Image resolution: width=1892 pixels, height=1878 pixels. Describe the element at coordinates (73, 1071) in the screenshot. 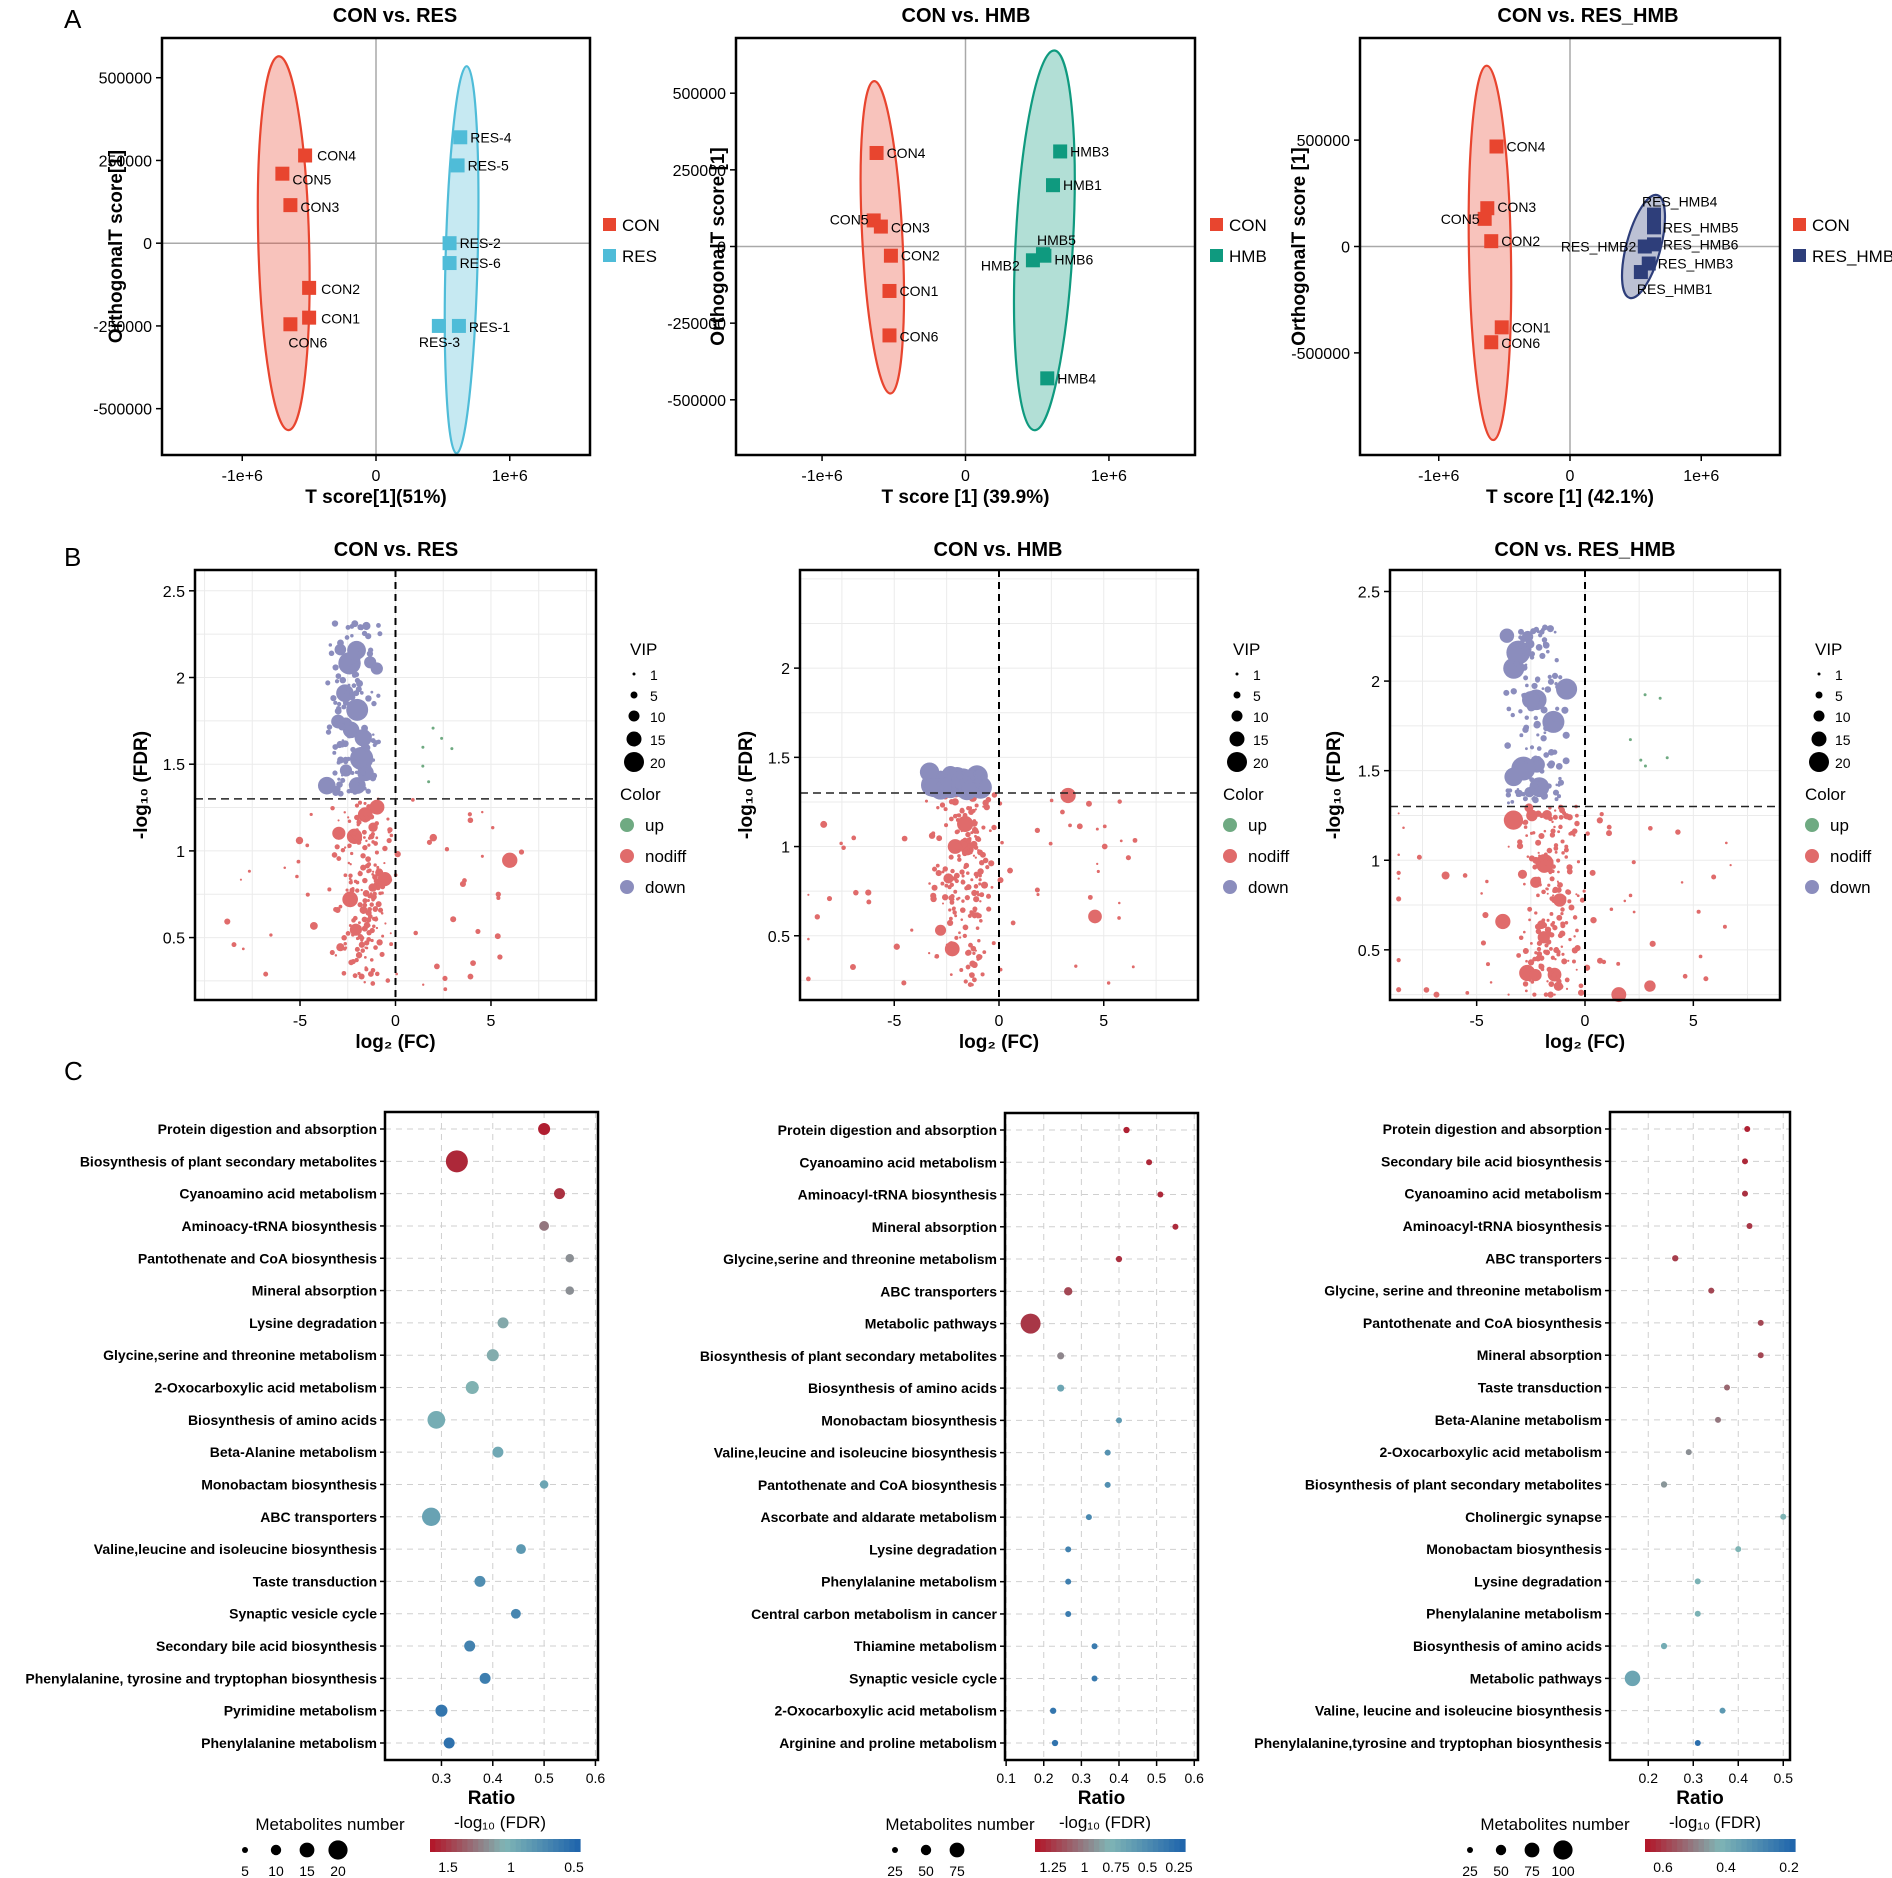

I see `panel-letter-C: C` at that location.